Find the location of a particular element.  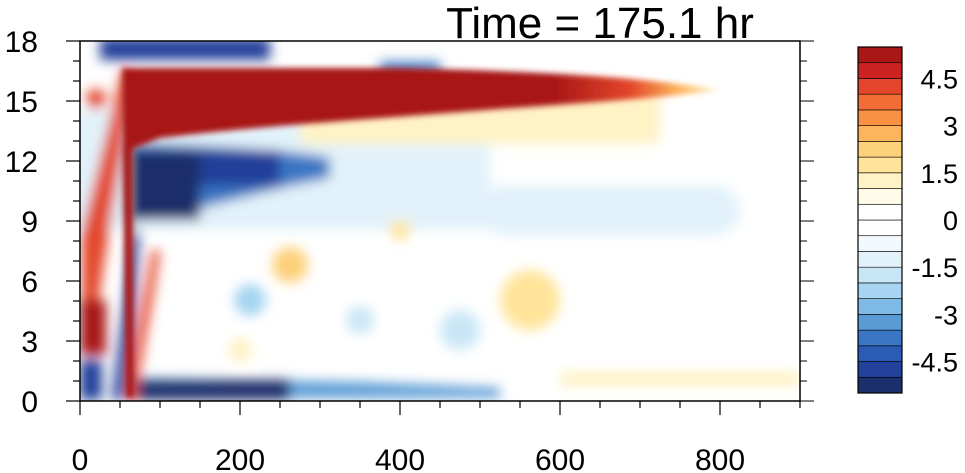

main-positive-jet-front is located at coordinates (128, 233).